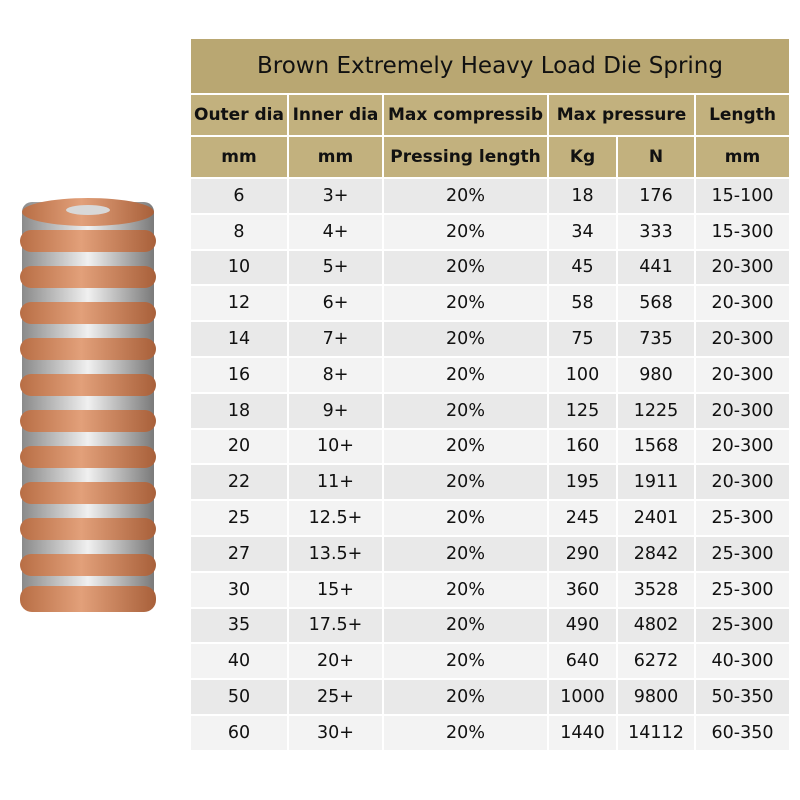 The image size is (800, 800). I want to click on table-title: Brown Extremely Heavy Load Die Spring, so click(490, 66).